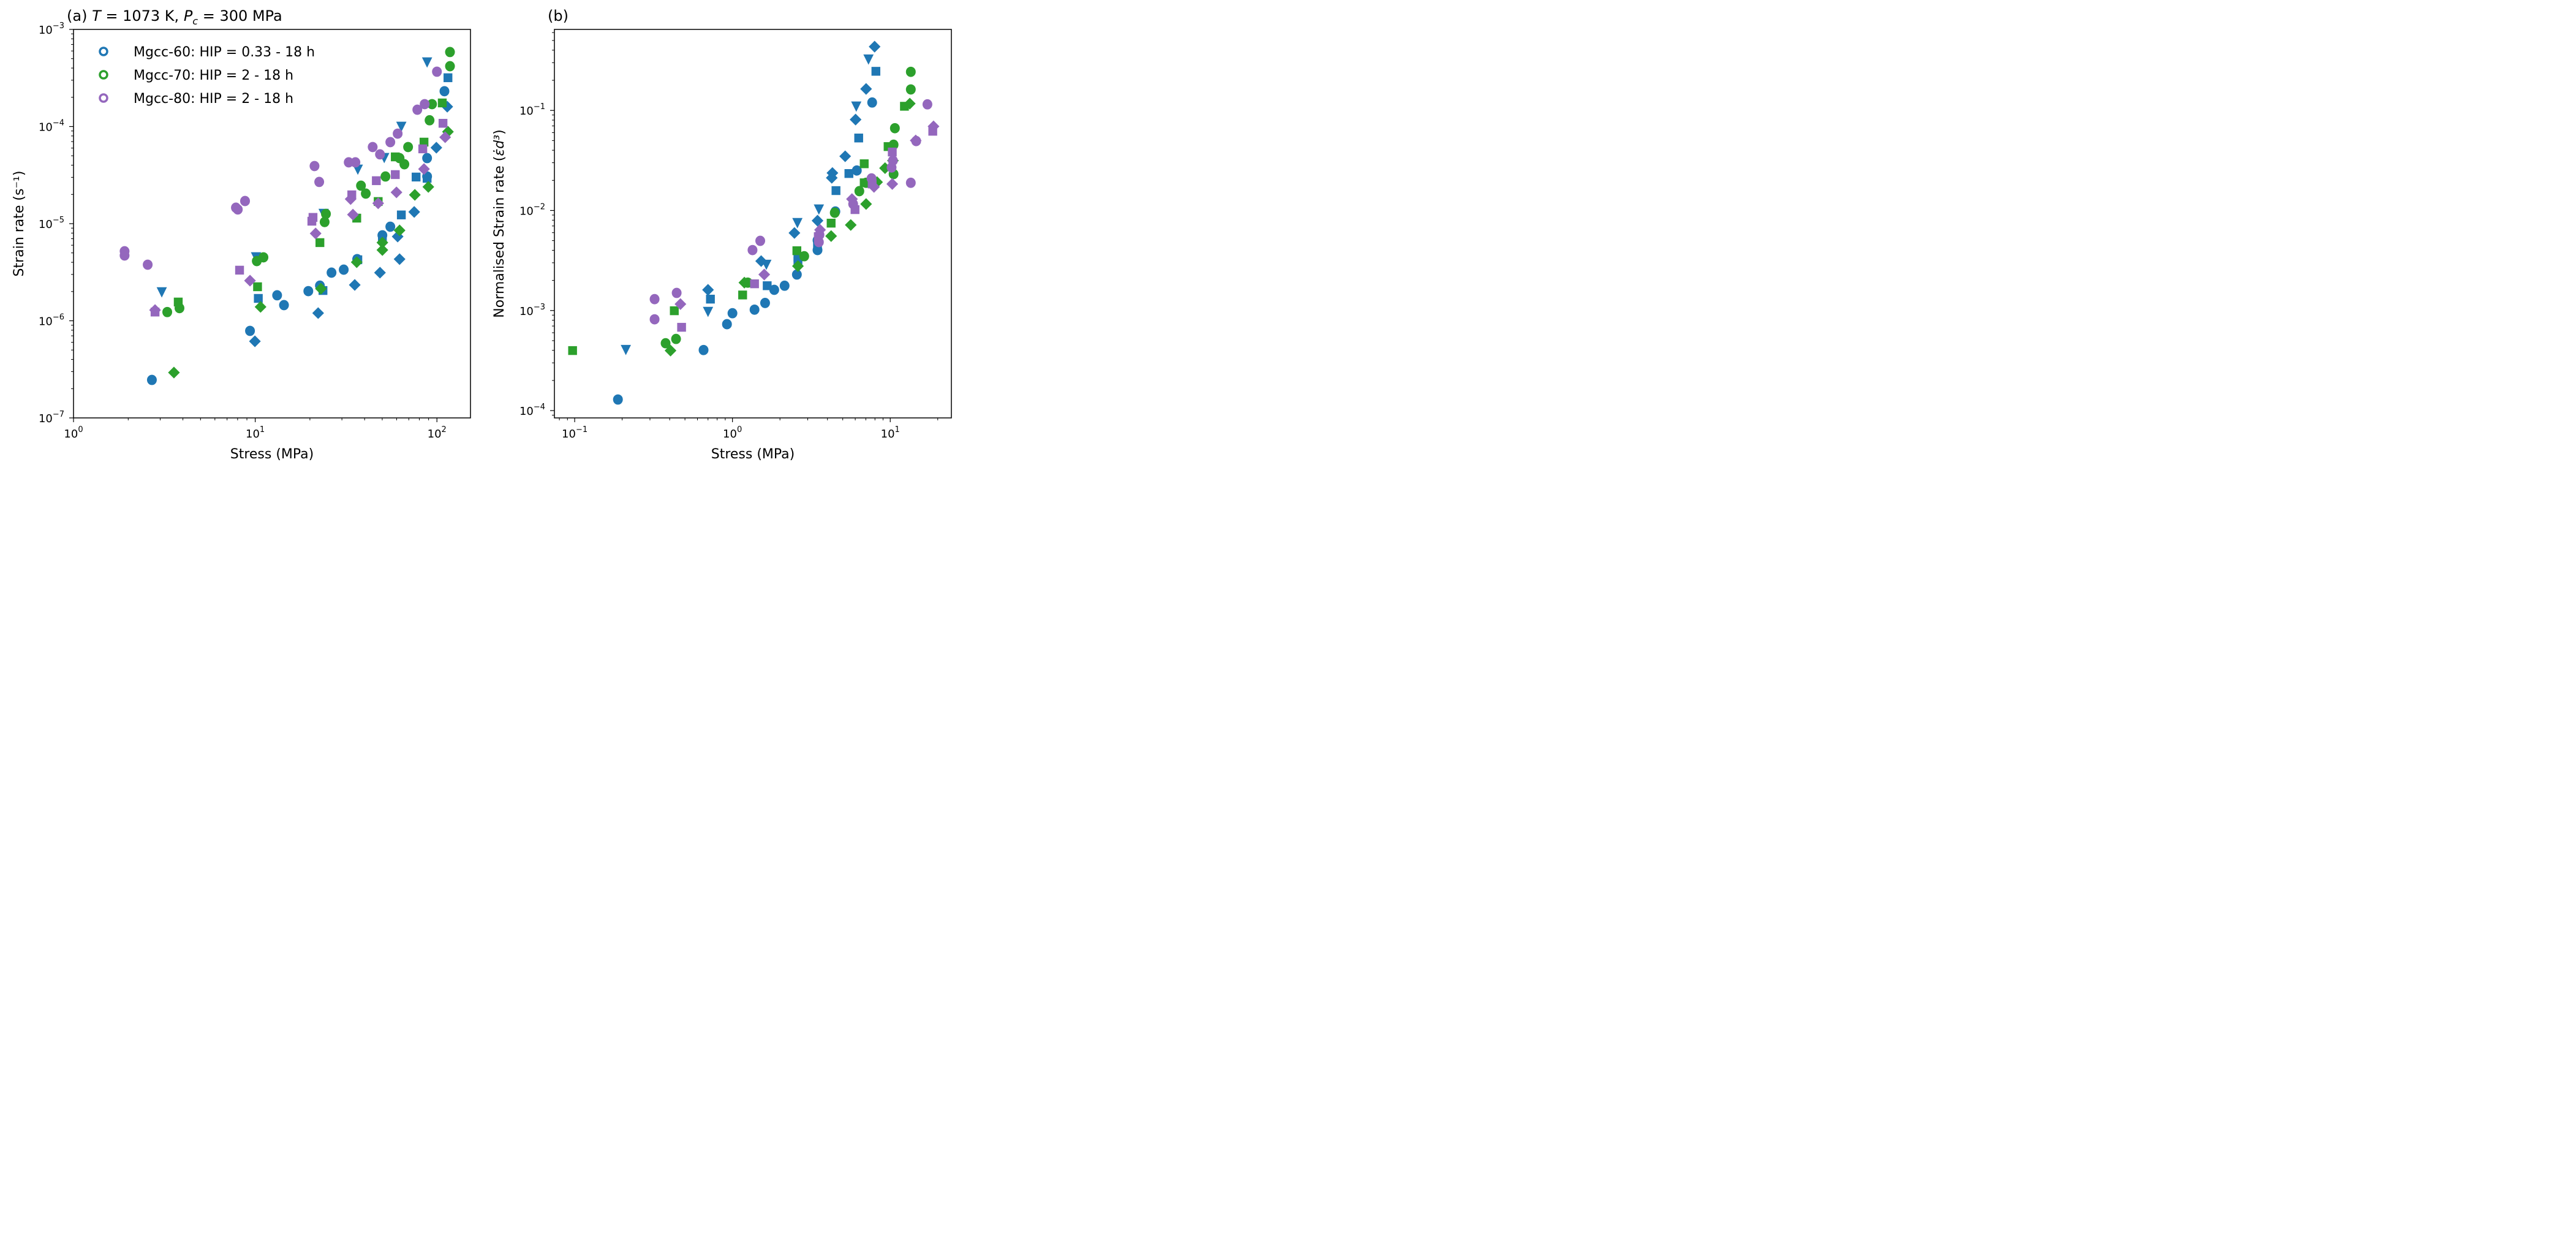 This screenshot has width=2576, height=1258. What do you see at coordinates (532, 310) in the screenshot?
I see `panel-b-y-tick-label: 10⁻³` at bounding box center [532, 310].